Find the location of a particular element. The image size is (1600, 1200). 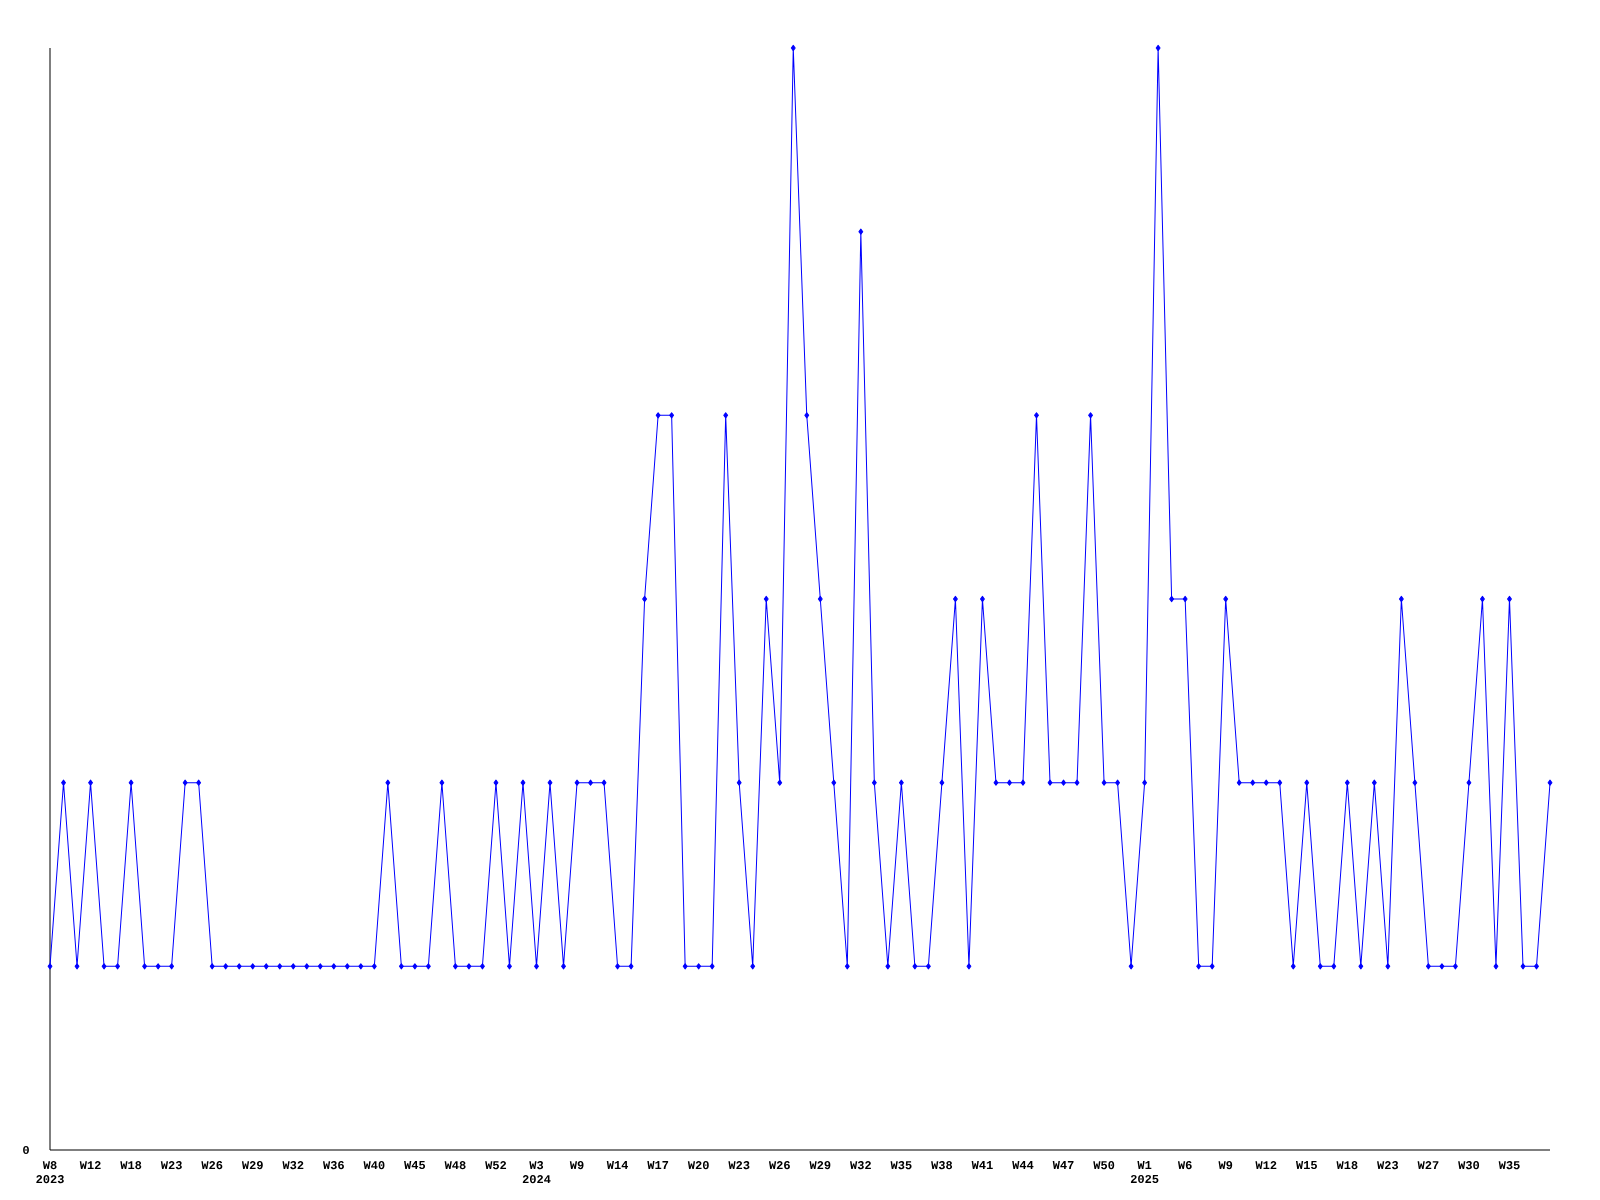

x-tick-label: W1 2025 is located at coordinates (1144, 1172).